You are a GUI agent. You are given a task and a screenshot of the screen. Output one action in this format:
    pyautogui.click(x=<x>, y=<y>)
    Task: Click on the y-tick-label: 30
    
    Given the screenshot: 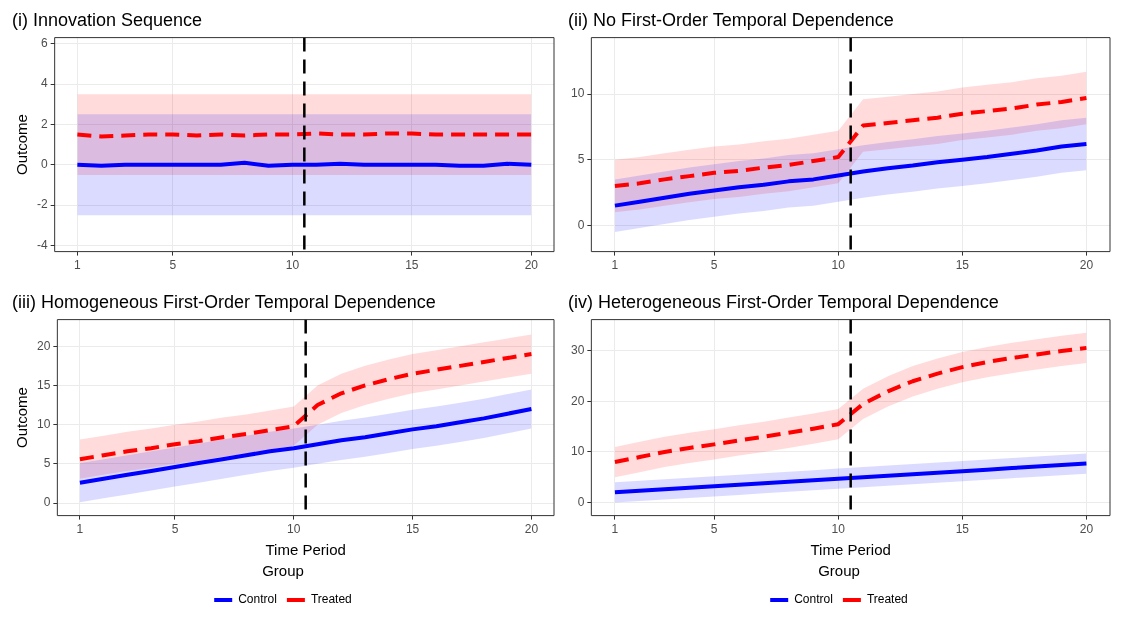 What is the action you would take?
    pyautogui.click(x=577, y=350)
    